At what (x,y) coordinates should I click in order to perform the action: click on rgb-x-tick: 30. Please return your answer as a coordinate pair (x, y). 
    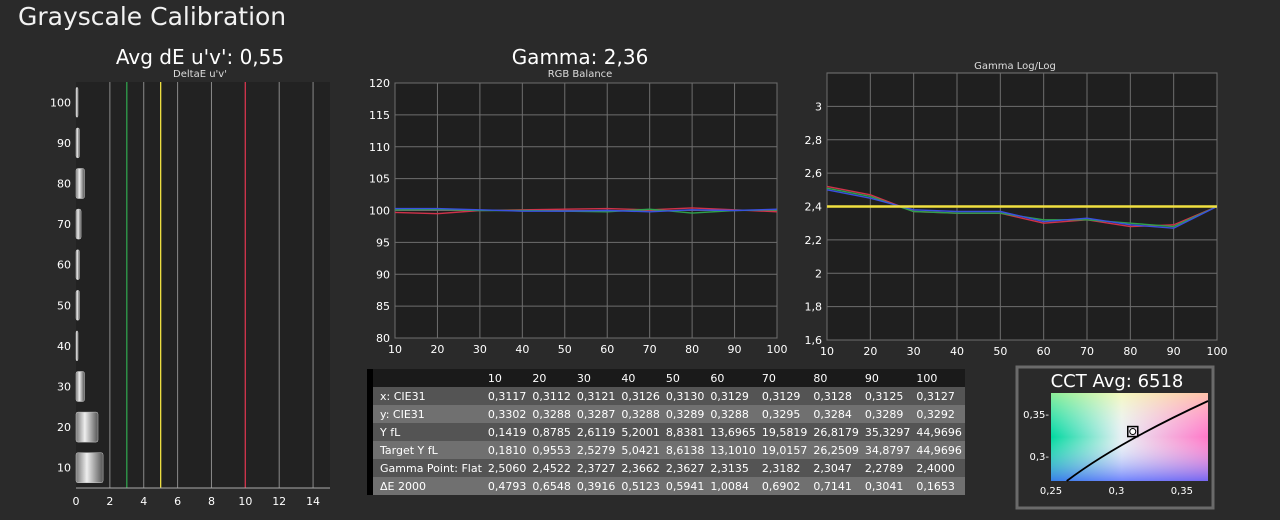
    Looking at the image, I should click on (480, 349).